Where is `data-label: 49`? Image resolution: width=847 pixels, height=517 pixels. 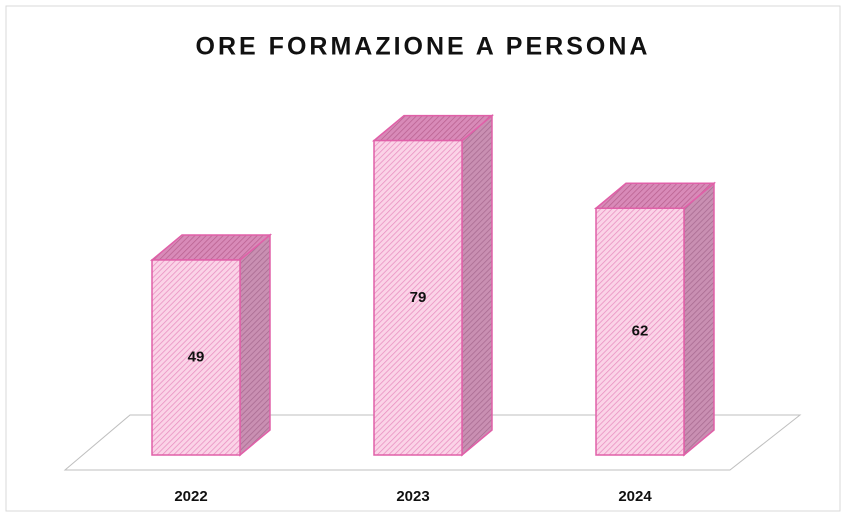 data-label: 49 is located at coordinates (196, 356).